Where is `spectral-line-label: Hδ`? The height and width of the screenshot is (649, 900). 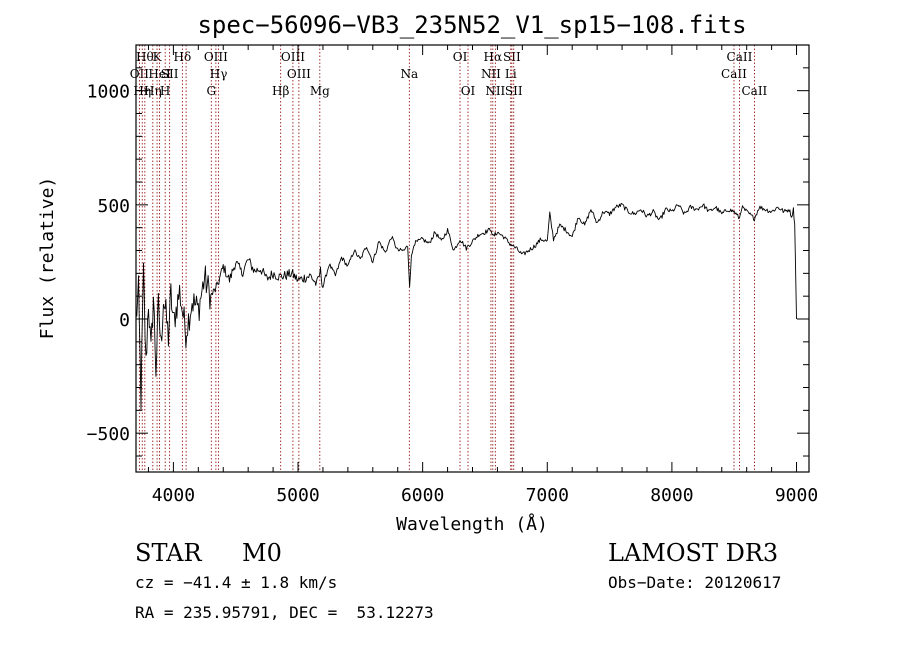
spectral-line-label: Hδ is located at coordinates (183, 57).